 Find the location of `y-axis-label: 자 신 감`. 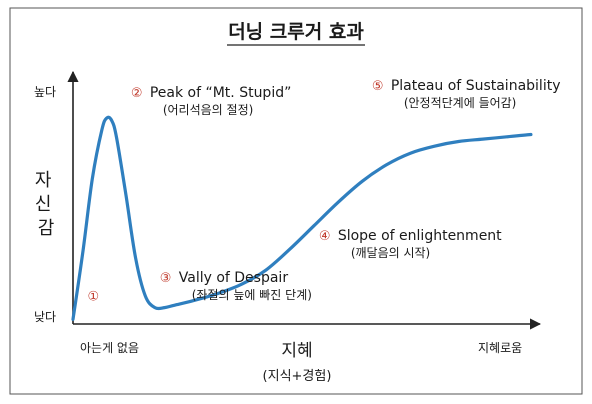

y-axis-label: 자 신 감 is located at coordinates (46, 204).